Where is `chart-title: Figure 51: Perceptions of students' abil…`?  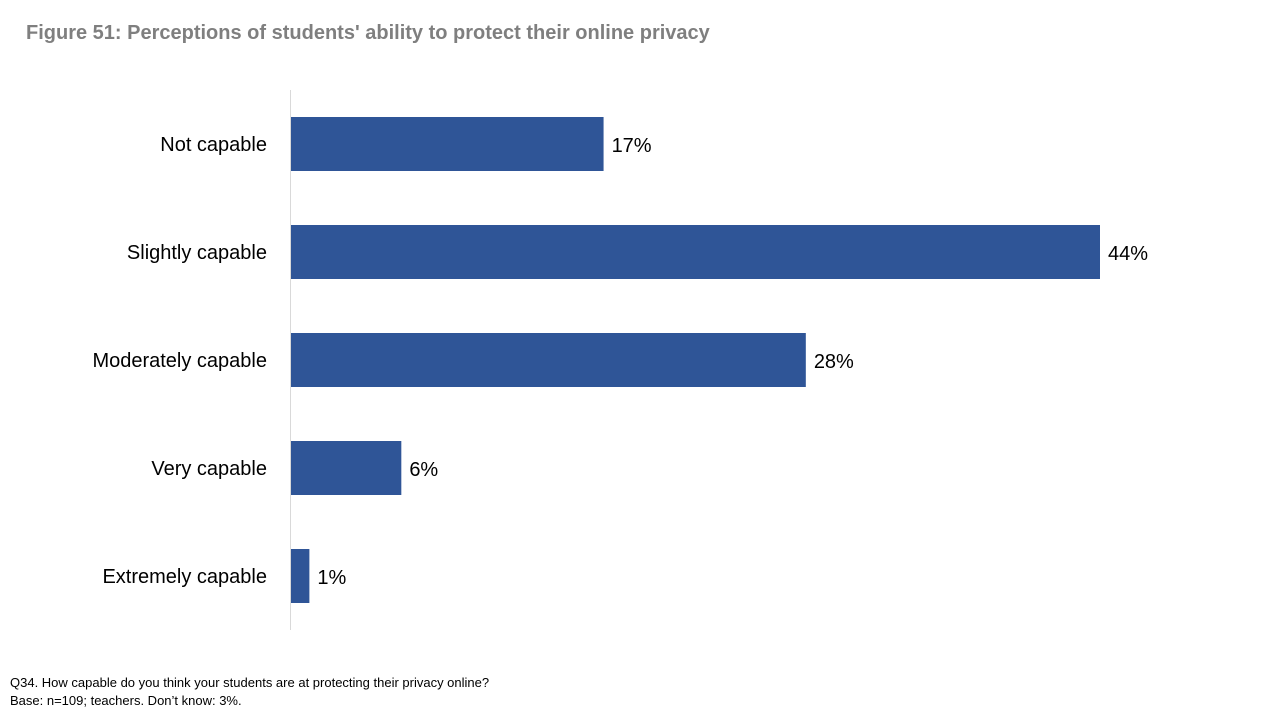 chart-title: Figure 51: Perceptions of students' abil… is located at coordinates (368, 33).